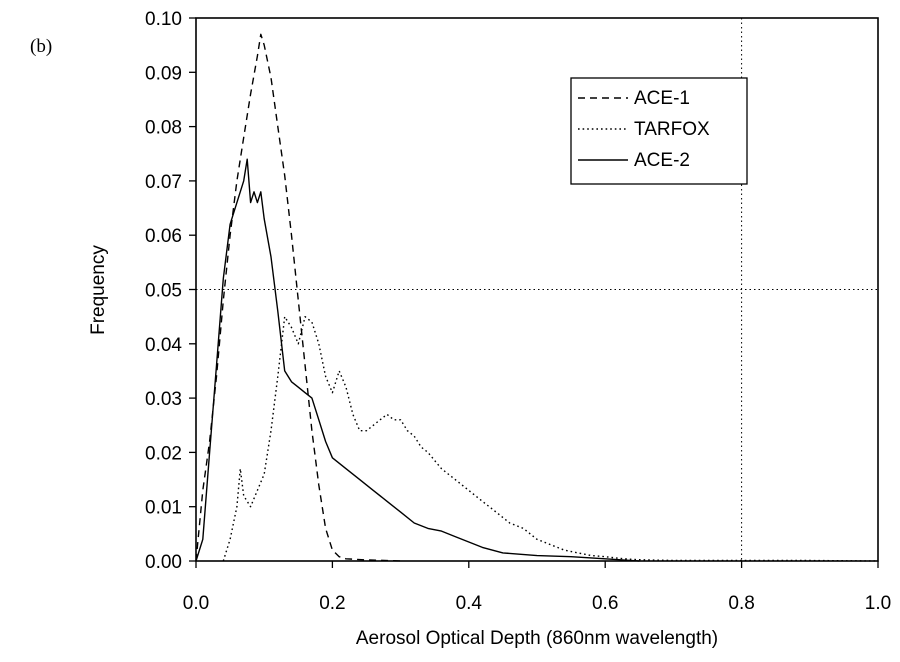  I want to click on x-tick-label: 0.4, so click(469, 603).